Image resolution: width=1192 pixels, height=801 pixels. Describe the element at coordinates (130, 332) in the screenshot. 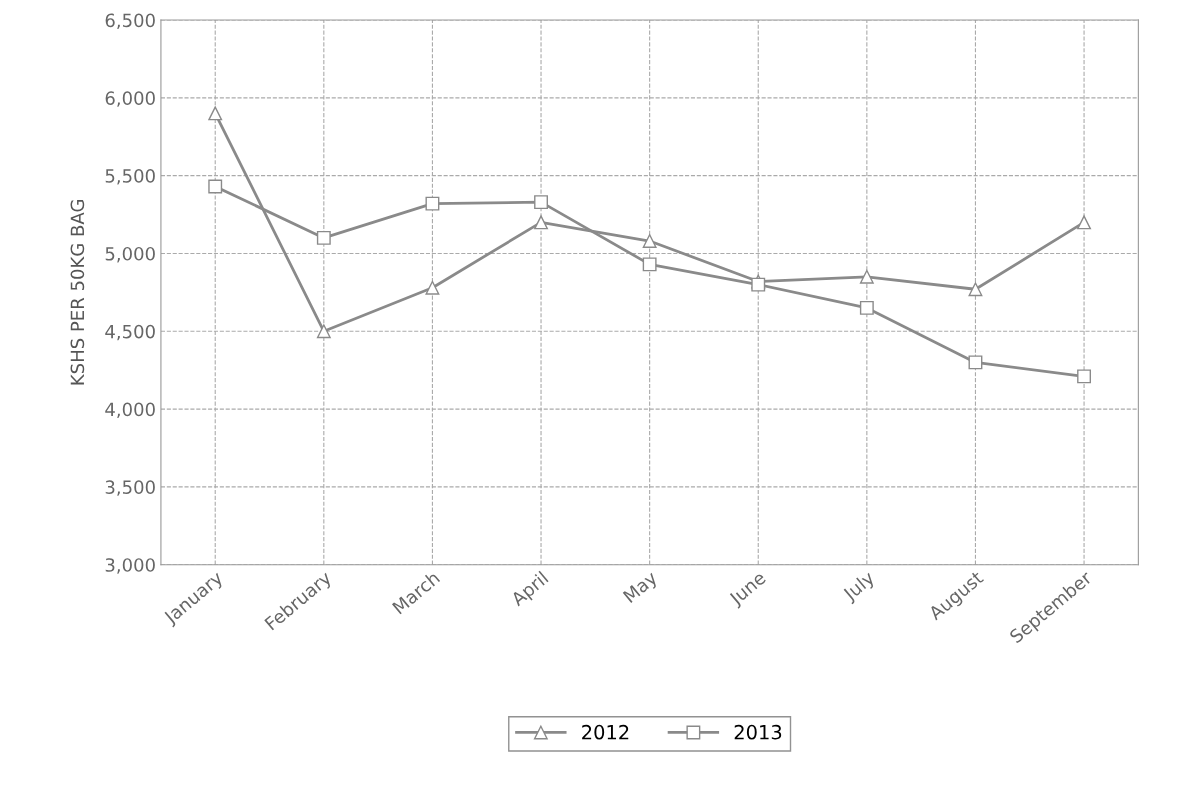

I see `y-tick-label: 4,500` at that location.